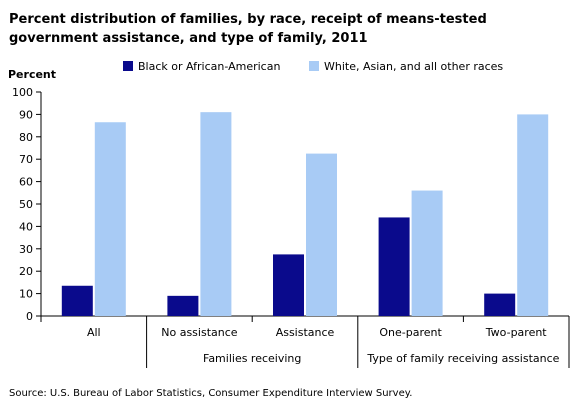 The height and width of the screenshot is (407, 583). I want to click on bar-black-no-assistance, so click(183, 305).